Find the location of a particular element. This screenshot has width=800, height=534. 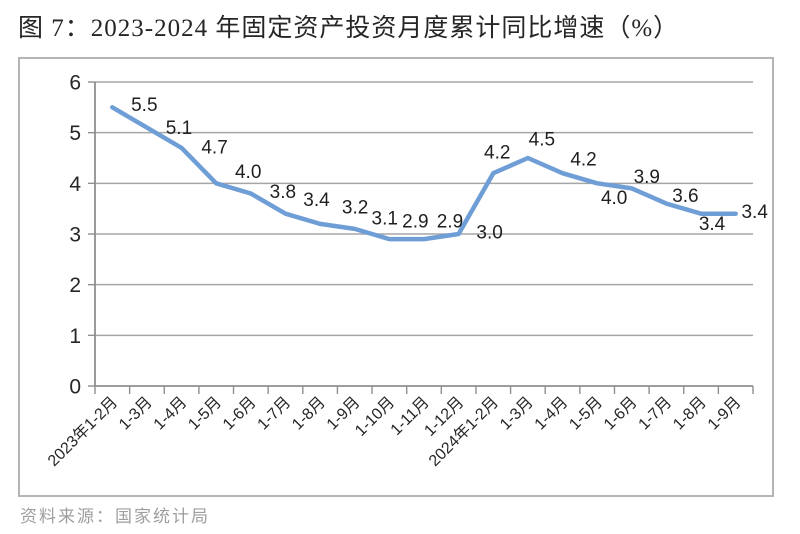

data-label: 4.5 is located at coordinates (542, 140).